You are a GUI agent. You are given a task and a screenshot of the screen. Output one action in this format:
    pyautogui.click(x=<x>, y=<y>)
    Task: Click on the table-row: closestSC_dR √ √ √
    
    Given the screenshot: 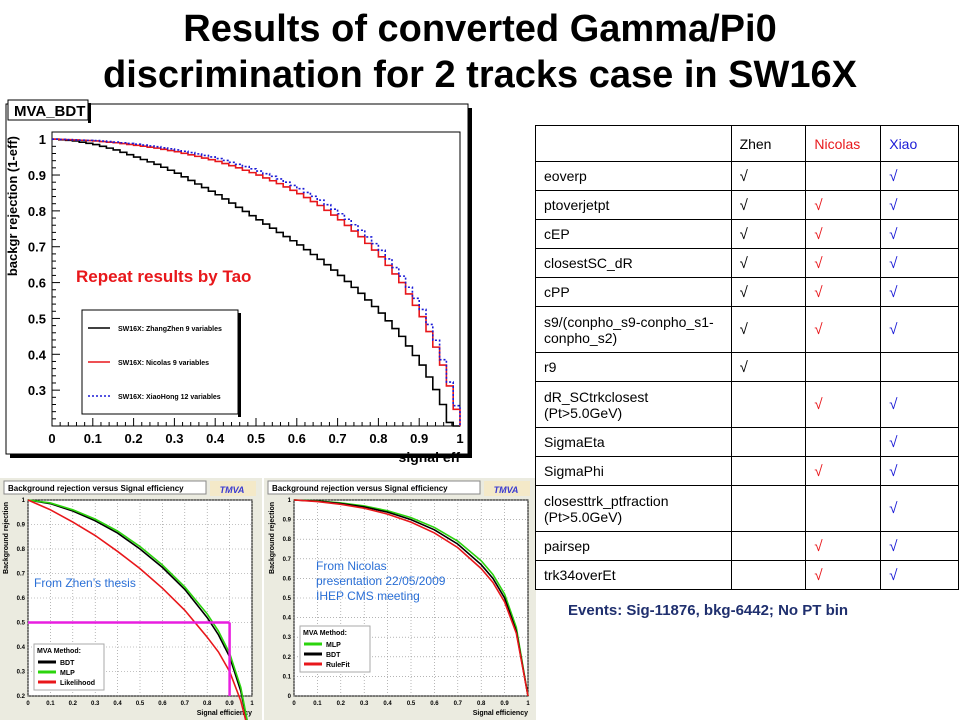 What is the action you would take?
    pyautogui.click(x=747, y=263)
    